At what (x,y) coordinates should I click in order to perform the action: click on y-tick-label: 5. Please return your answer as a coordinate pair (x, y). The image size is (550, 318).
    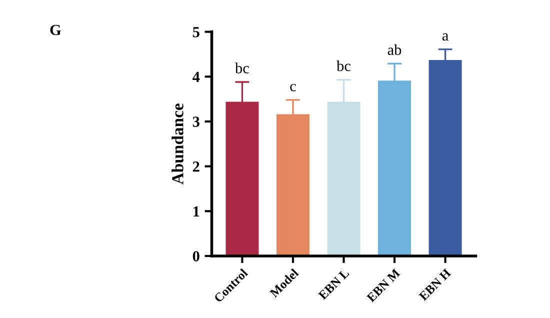
    Looking at the image, I should click on (196, 32).